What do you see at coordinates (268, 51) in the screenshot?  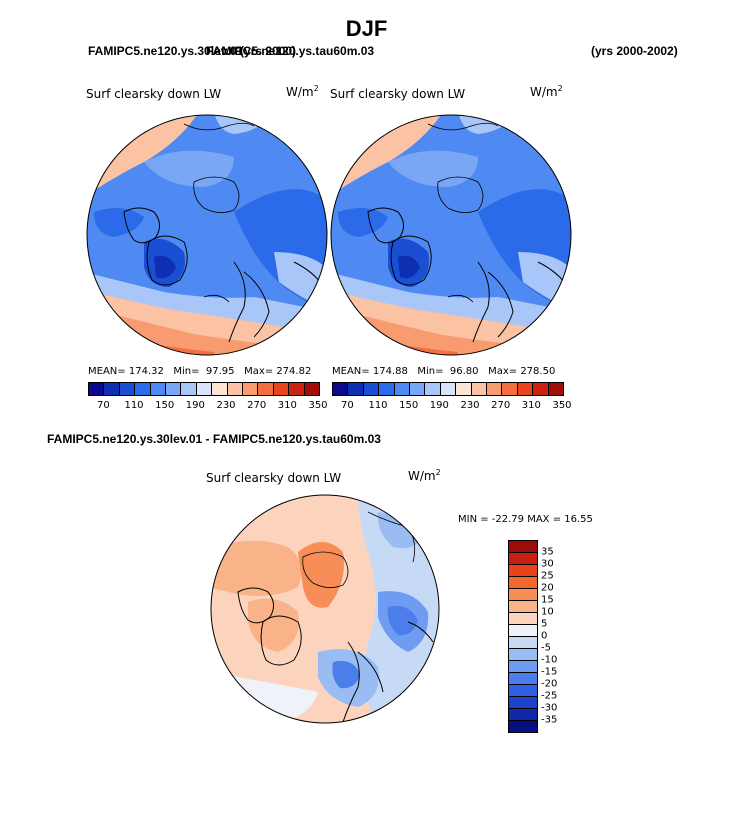 I see `years-left: (yrs 2000)` at bounding box center [268, 51].